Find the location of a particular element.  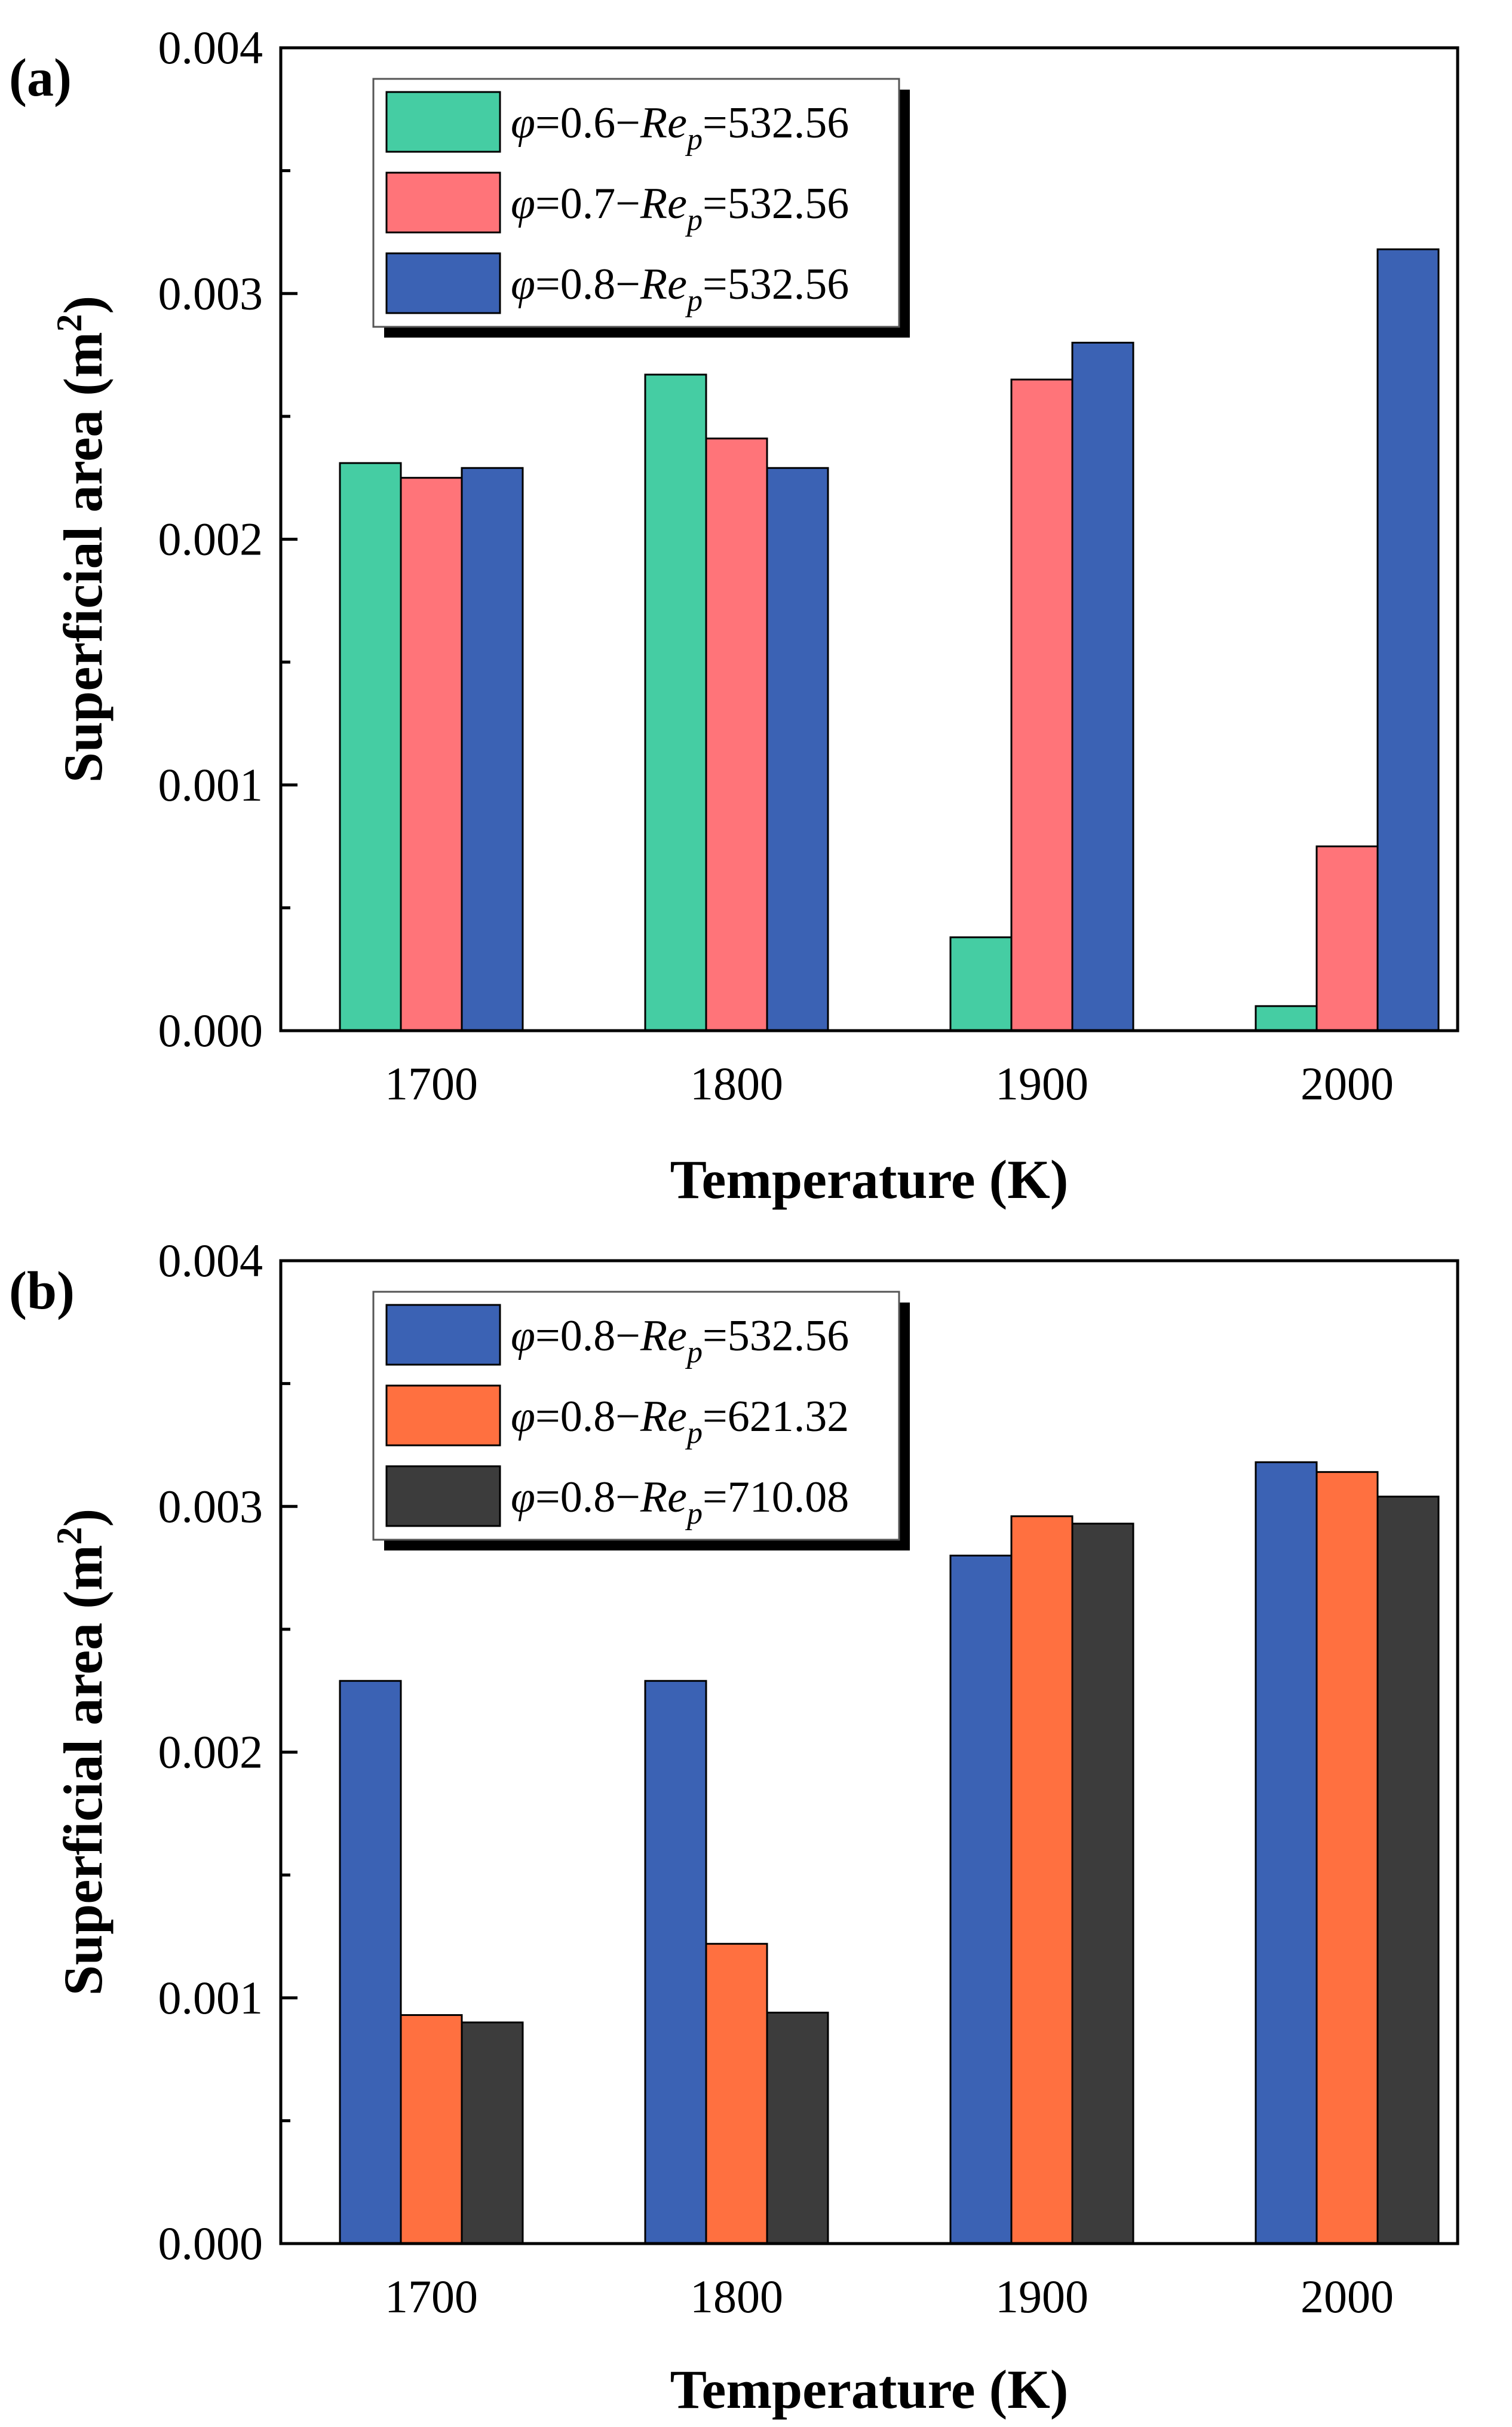

panel-label: (a) is located at coordinates (40, 78).